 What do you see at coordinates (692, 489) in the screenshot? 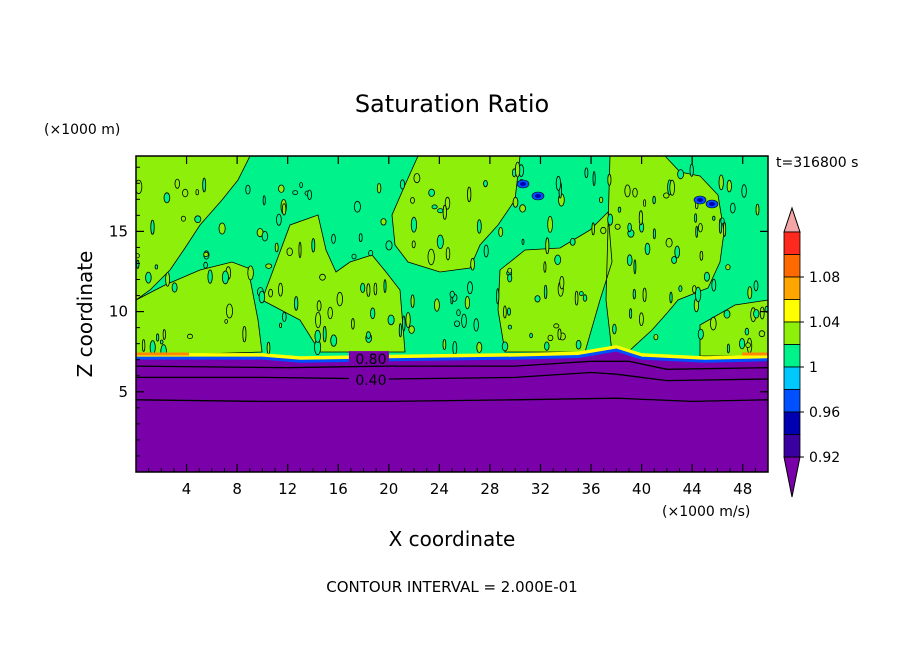
I see `x-tick-label: 44` at bounding box center [692, 489].